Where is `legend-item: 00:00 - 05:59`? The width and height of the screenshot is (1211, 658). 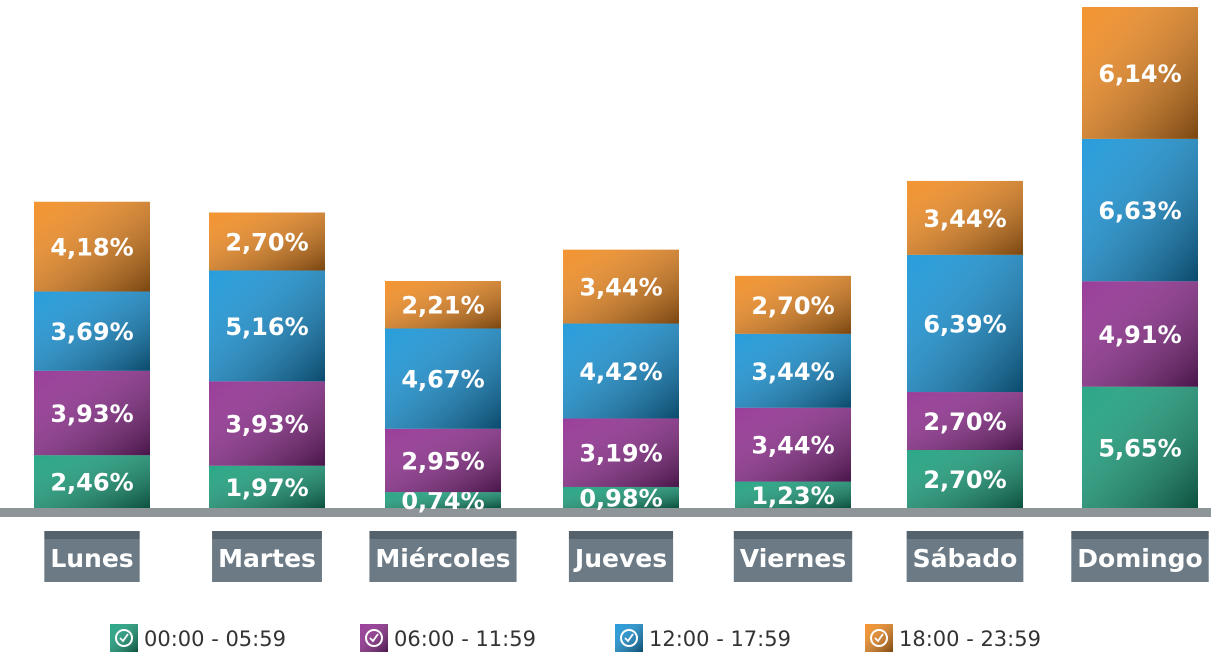 legend-item: 00:00 - 05:59 is located at coordinates (198, 638).